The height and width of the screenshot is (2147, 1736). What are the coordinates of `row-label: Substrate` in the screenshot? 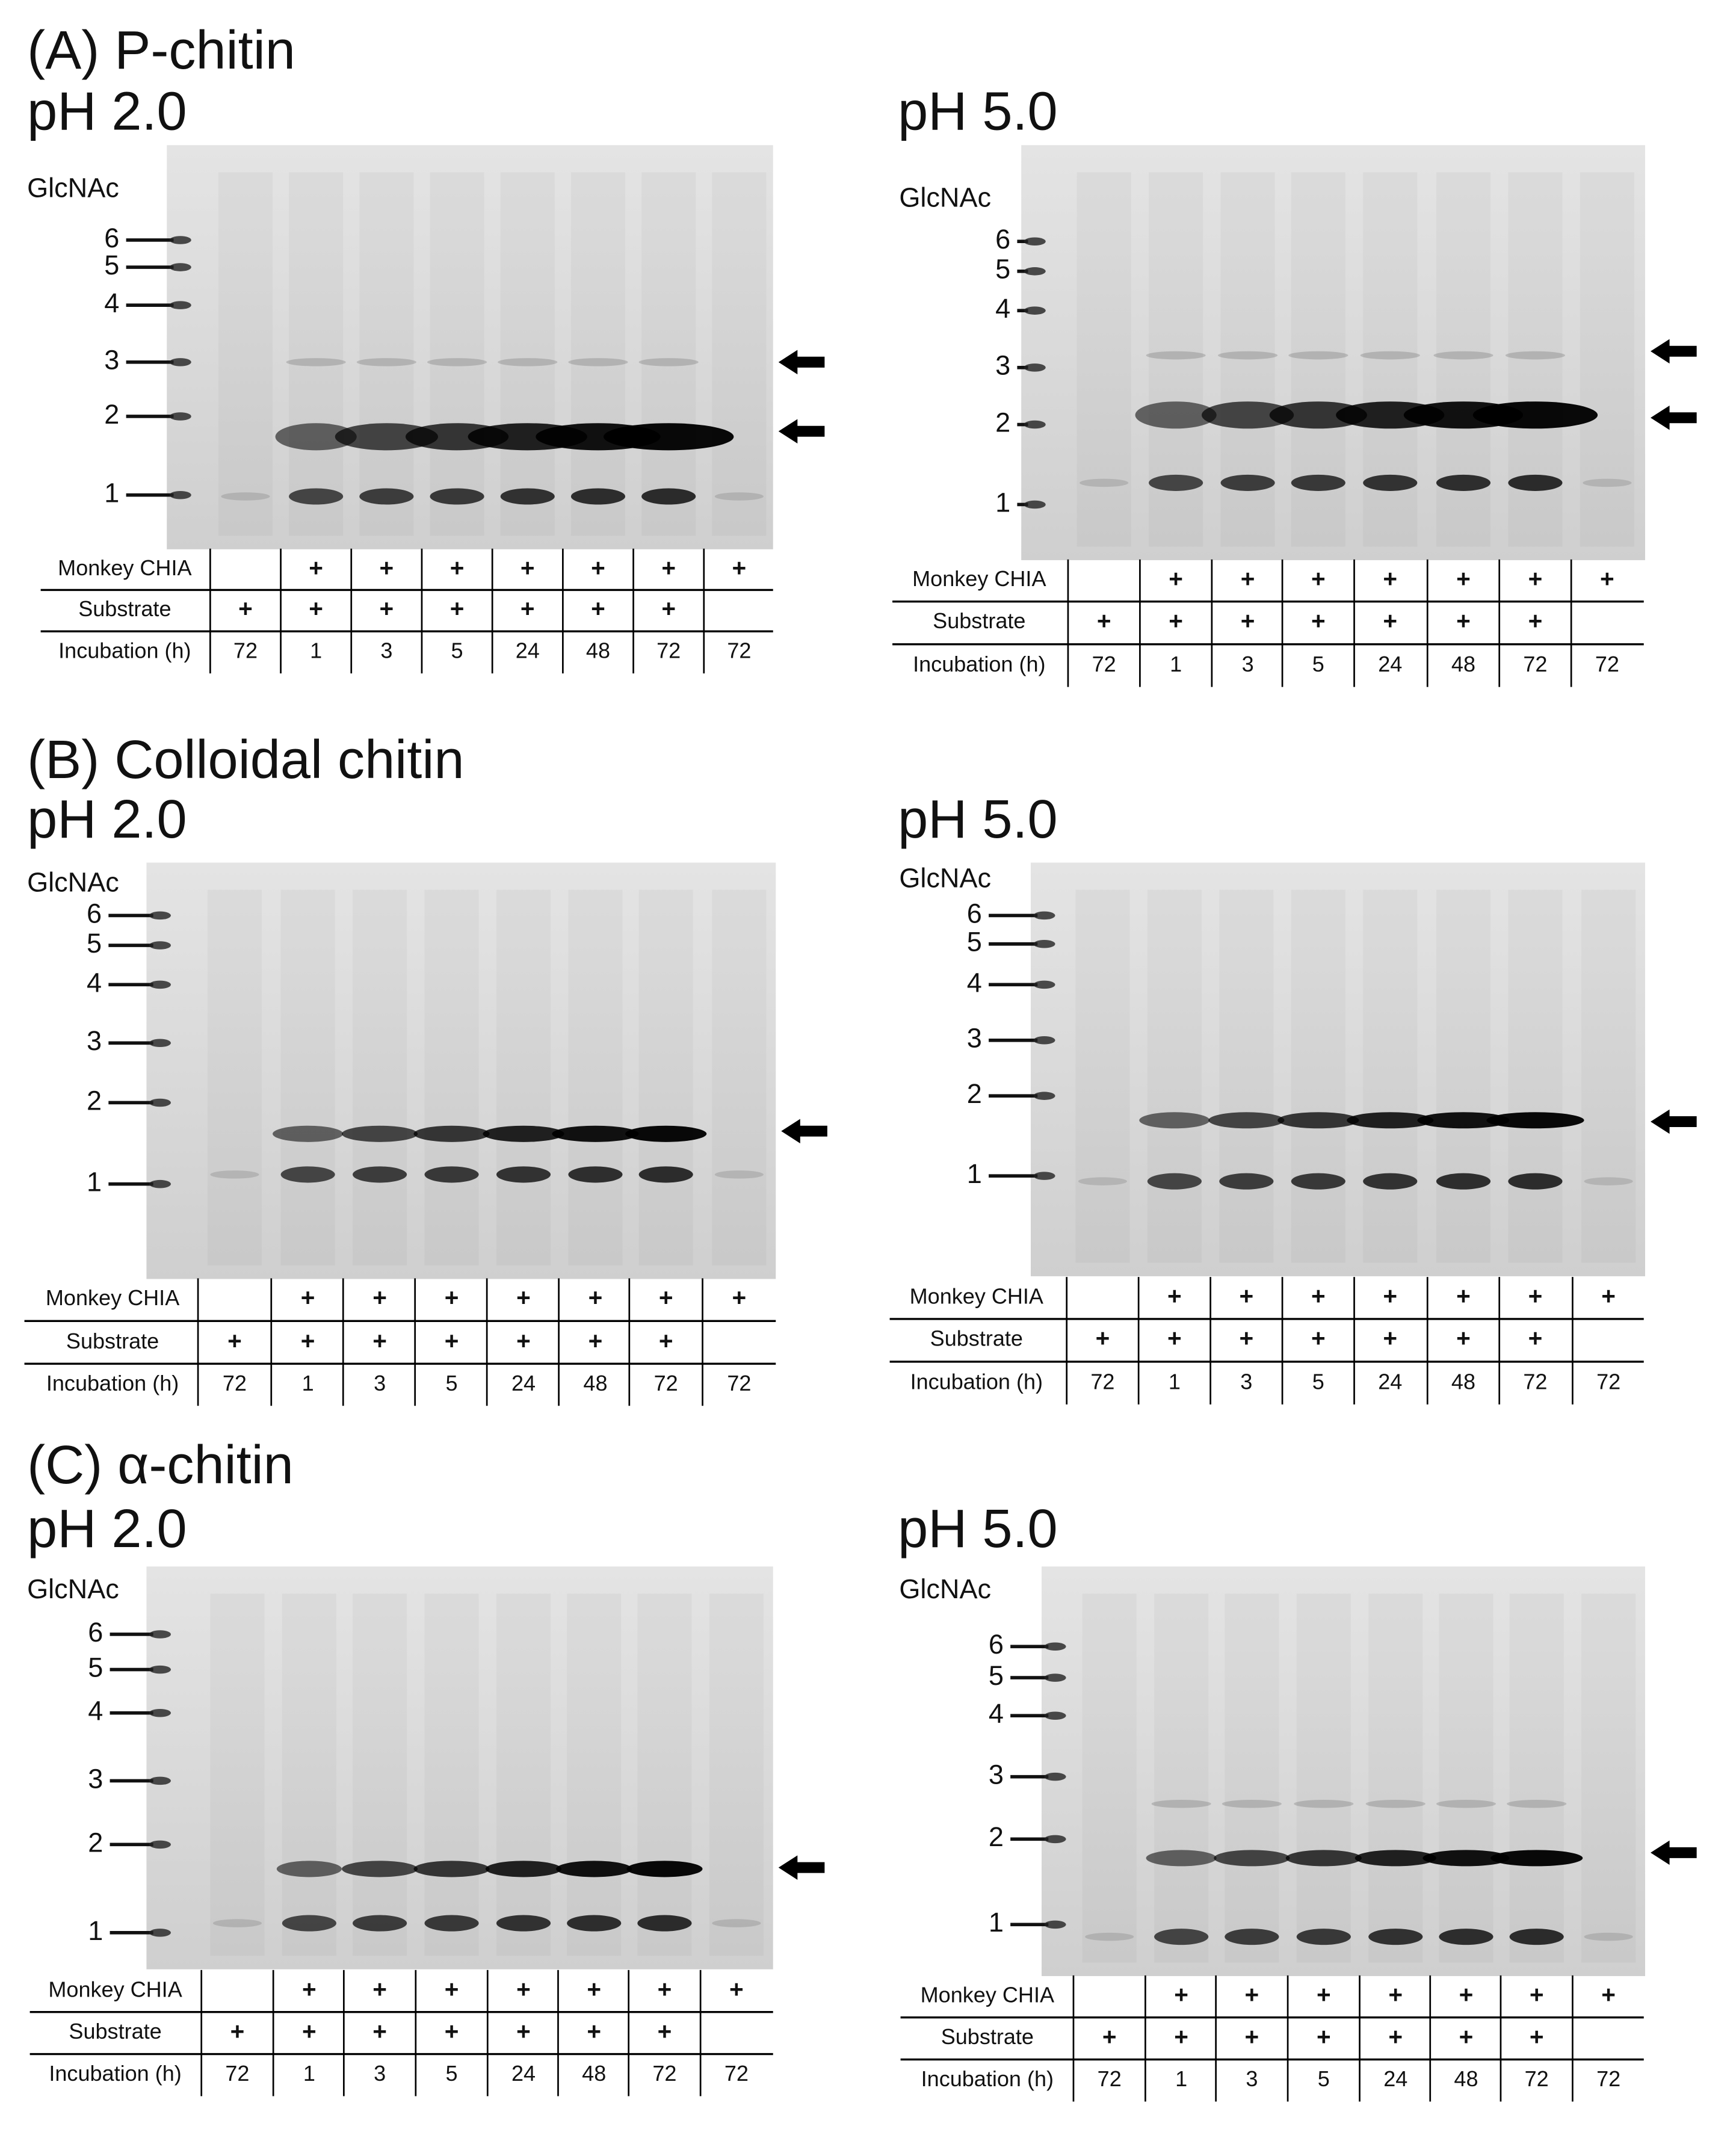 It's located at (976, 1338).